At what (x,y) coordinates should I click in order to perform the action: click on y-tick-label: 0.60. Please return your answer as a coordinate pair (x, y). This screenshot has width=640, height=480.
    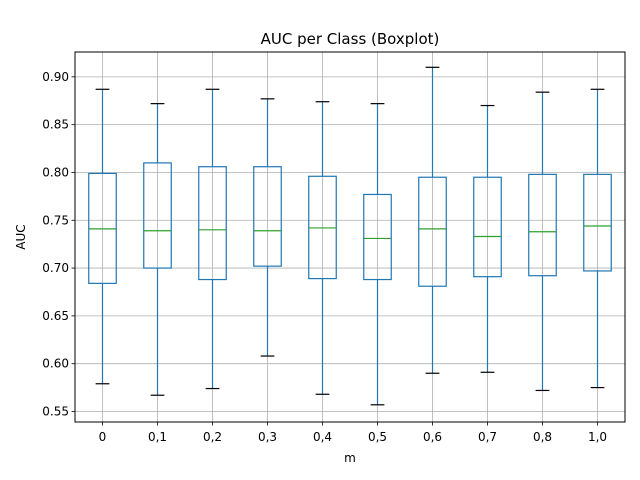
    Looking at the image, I should click on (55, 364).